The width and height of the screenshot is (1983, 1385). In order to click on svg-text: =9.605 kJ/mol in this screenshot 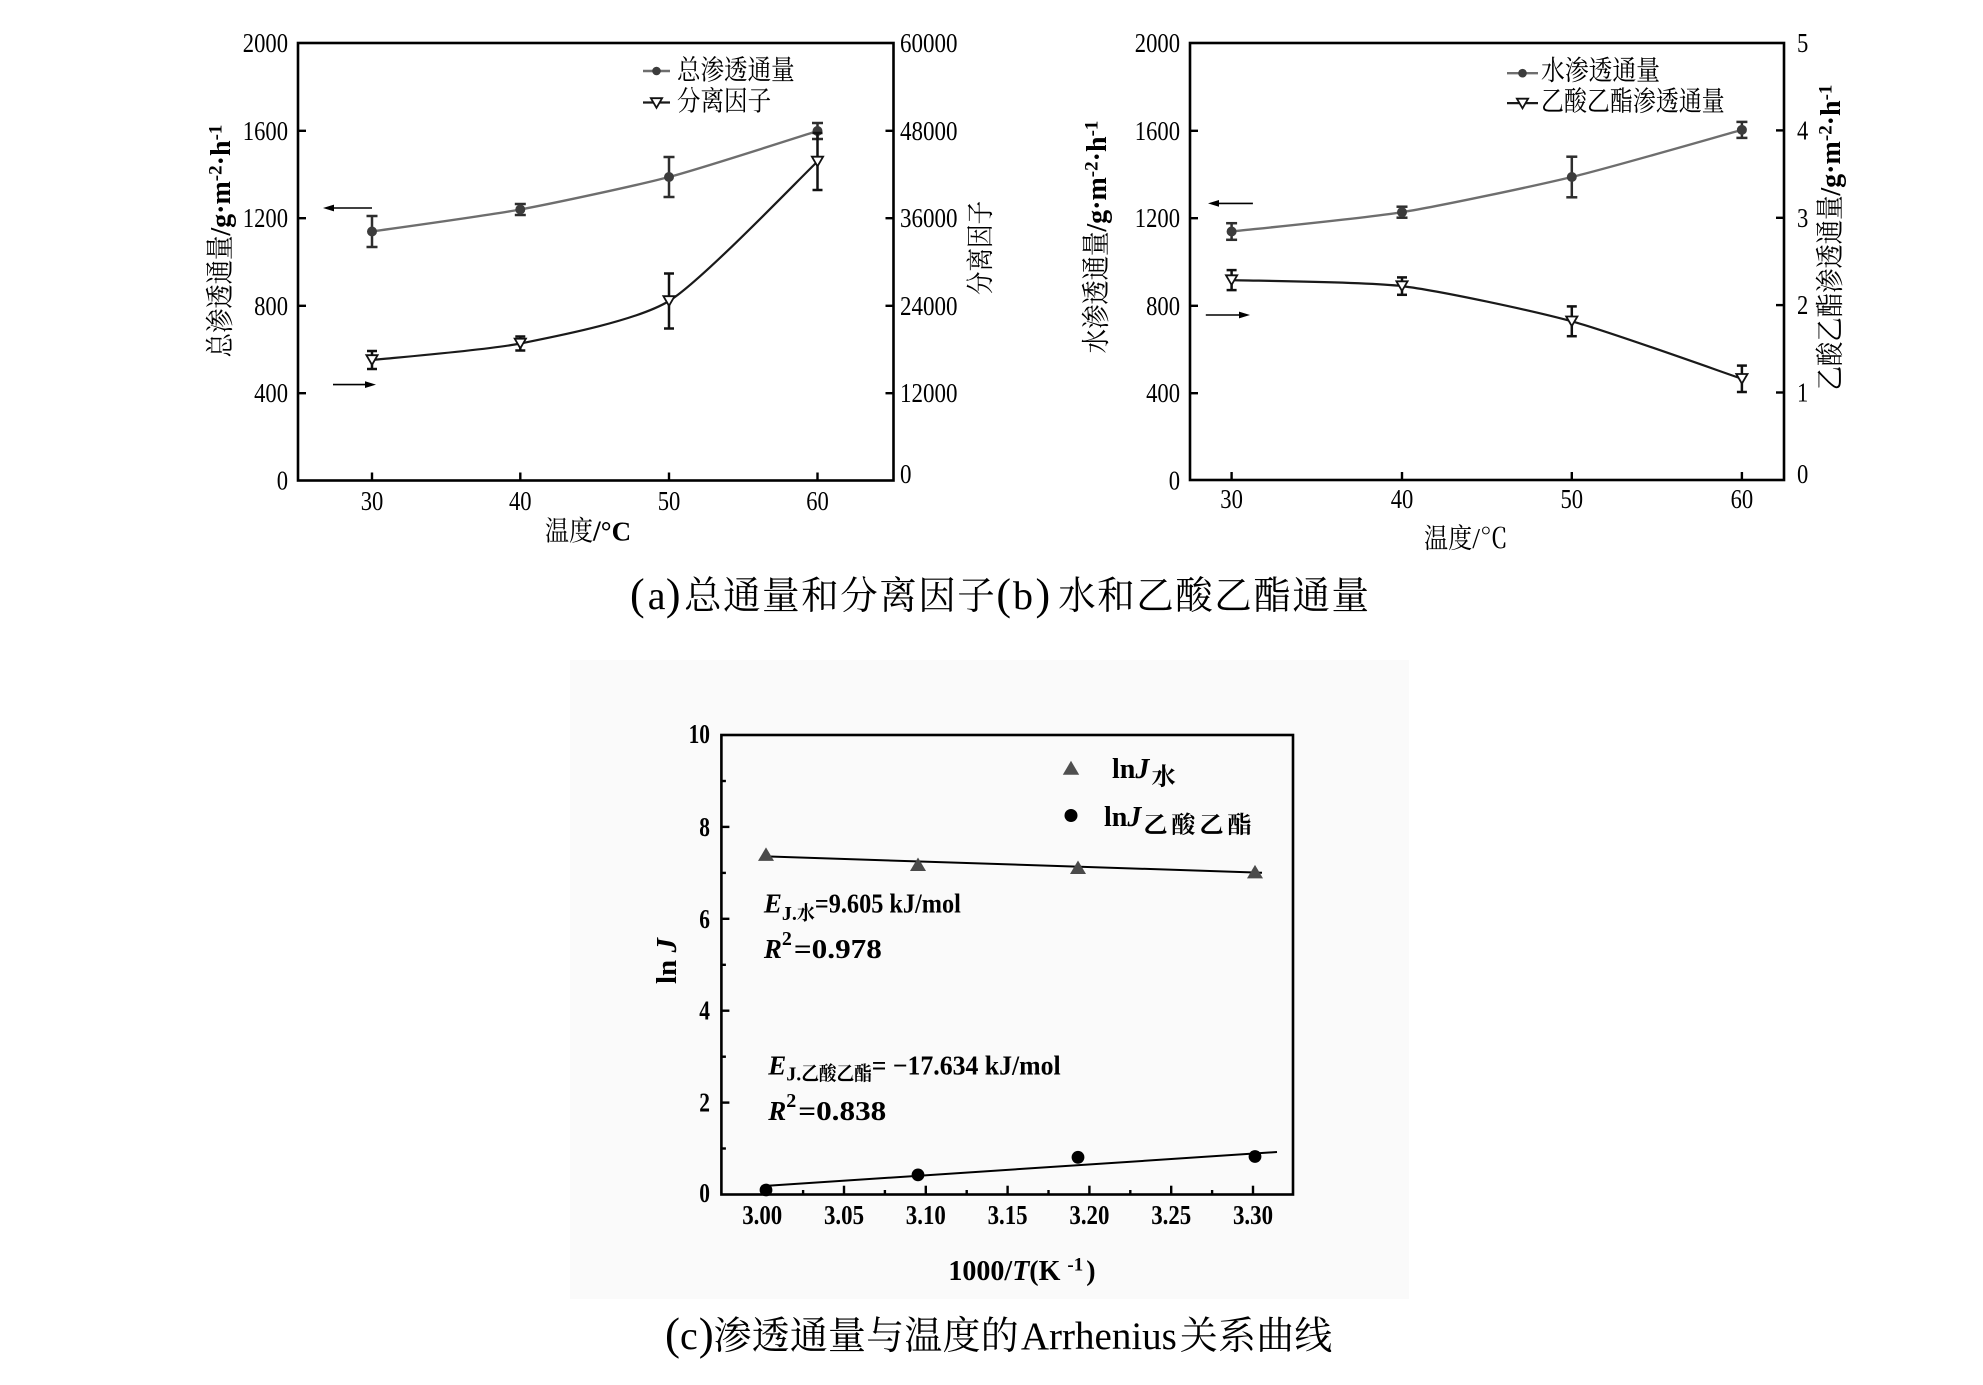, I will do `click(888, 904)`.